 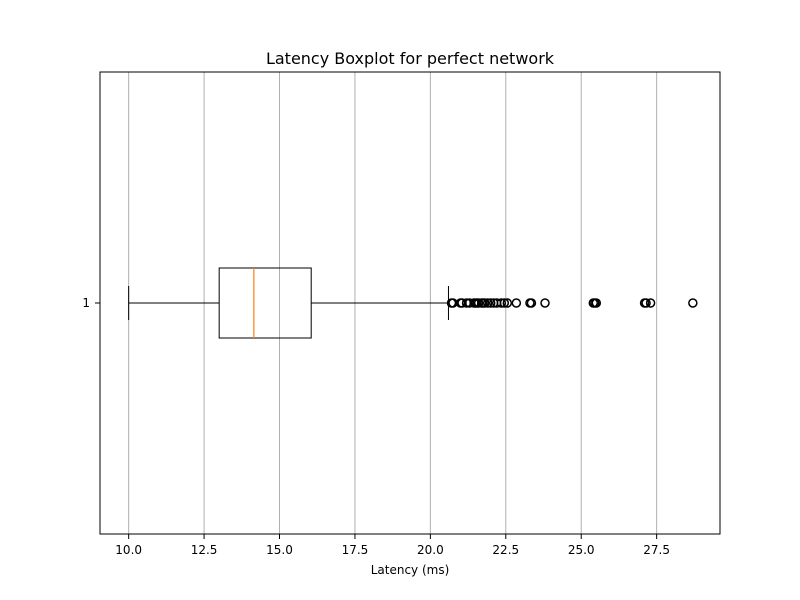 What do you see at coordinates (265, 303) in the screenshot?
I see `interquartile-box` at bounding box center [265, 303].